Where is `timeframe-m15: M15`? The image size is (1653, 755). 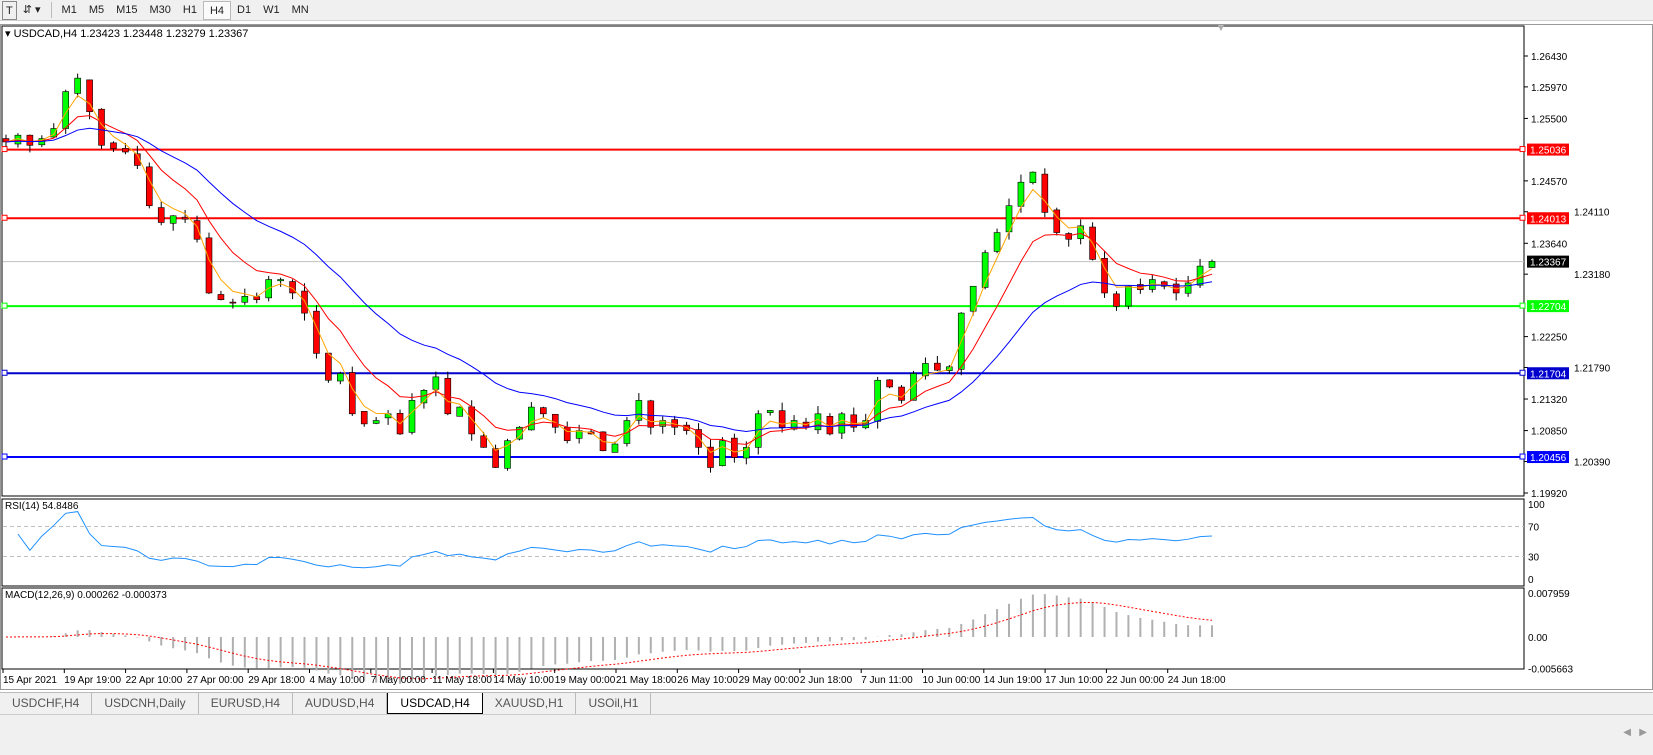
timeframe-m15: M15 is located at coordinates (127, 9).